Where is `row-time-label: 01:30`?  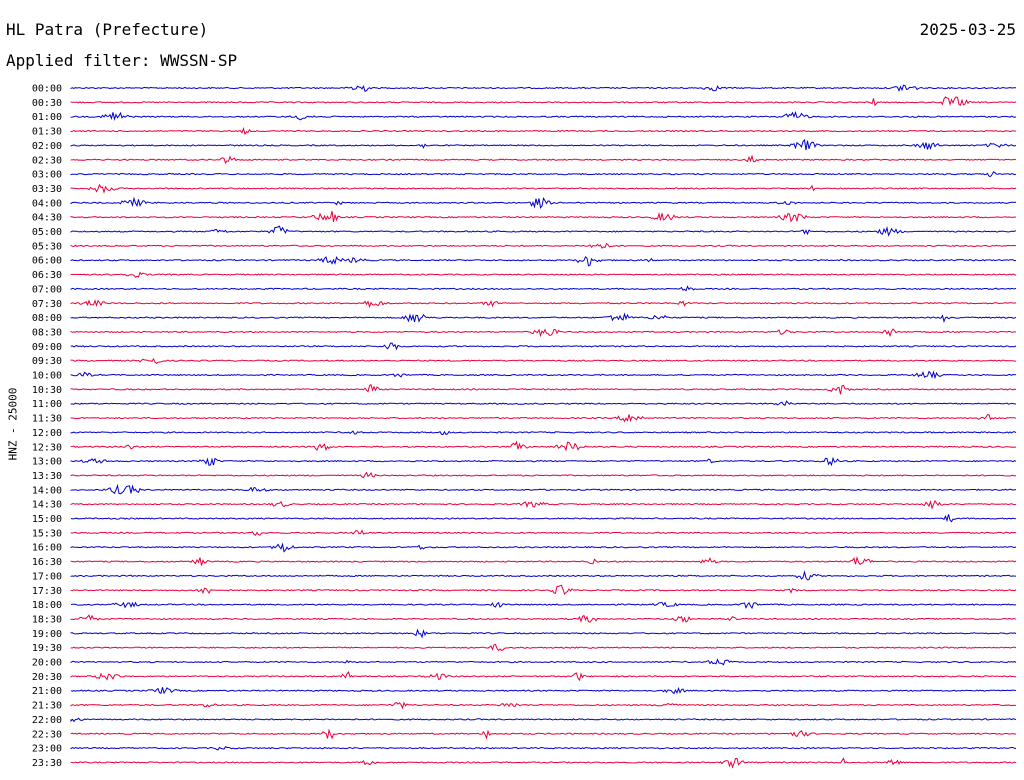 row-time-label: 01:30 is located at coordinates (47, 132).